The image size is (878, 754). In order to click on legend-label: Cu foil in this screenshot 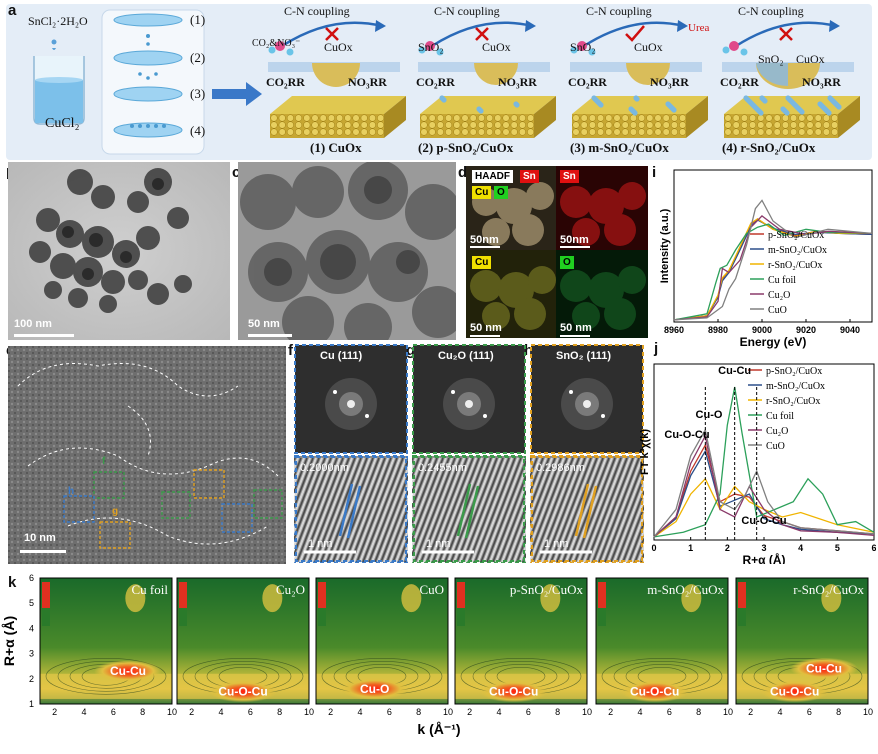, I will do `click(780, 416)`.